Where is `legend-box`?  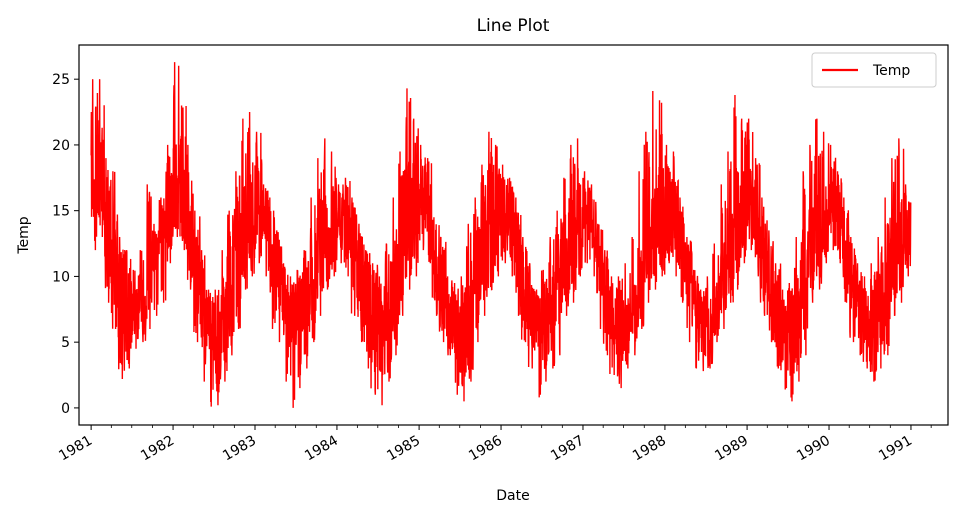
legend-box is located at coordinates (874, 70).